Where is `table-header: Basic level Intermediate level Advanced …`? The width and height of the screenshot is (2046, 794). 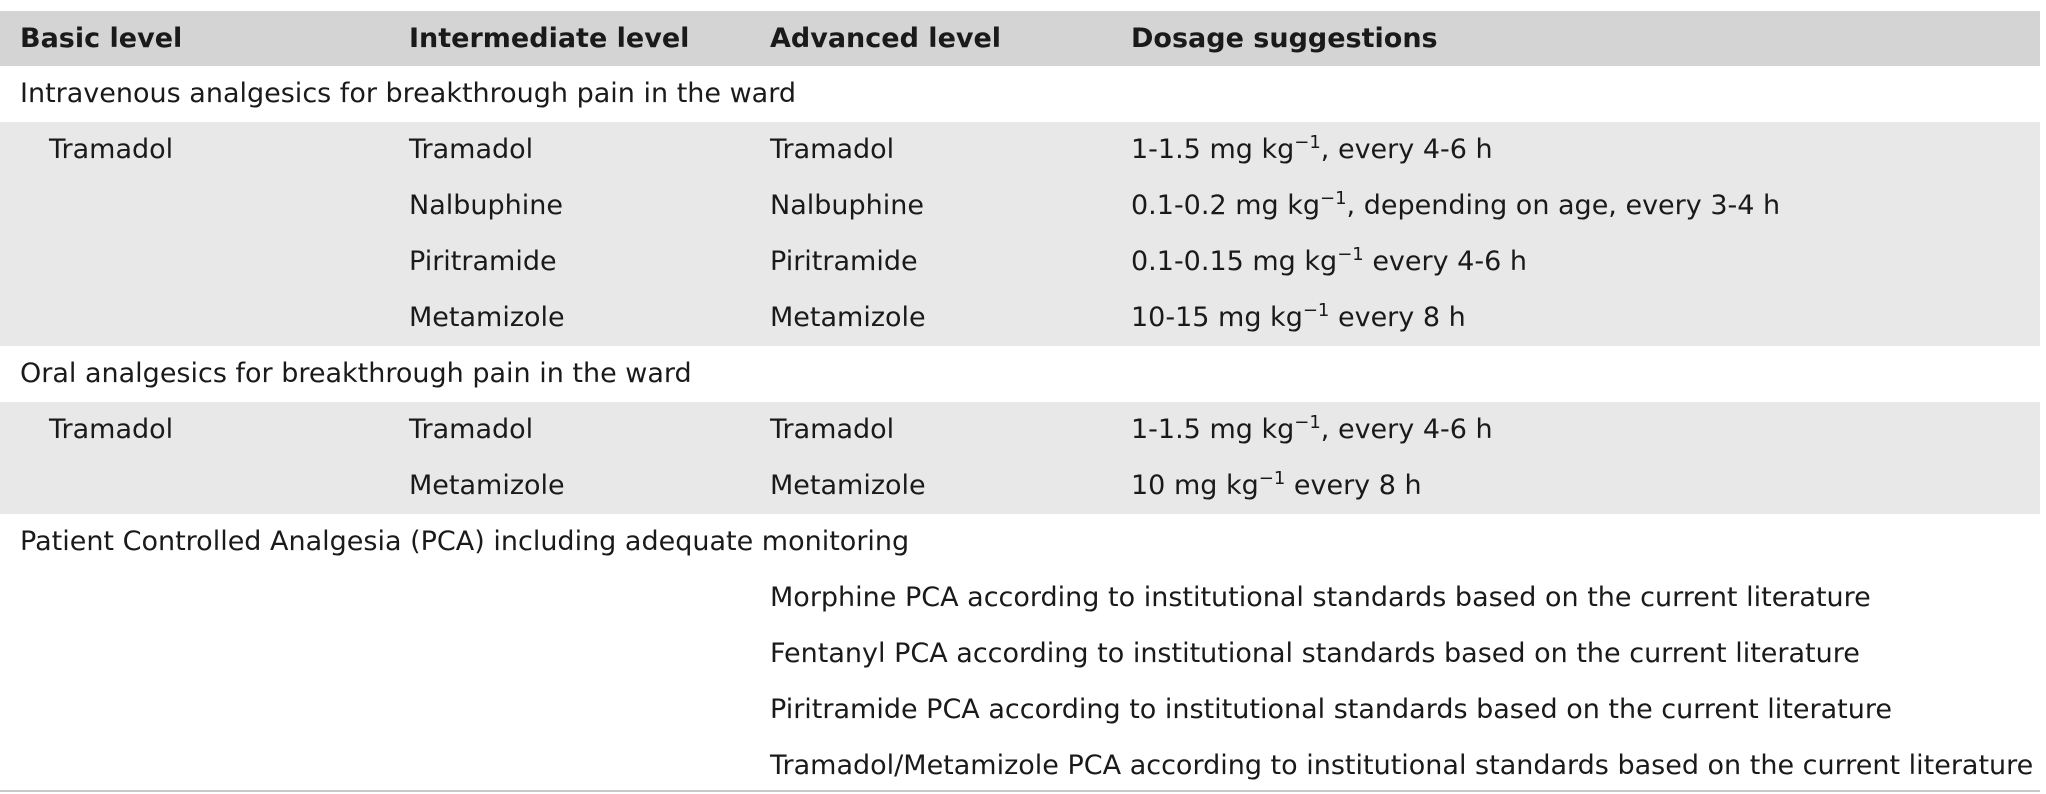 table-header: Basic level Intermediate level Advanced … is located at coordinates (1020, 38).